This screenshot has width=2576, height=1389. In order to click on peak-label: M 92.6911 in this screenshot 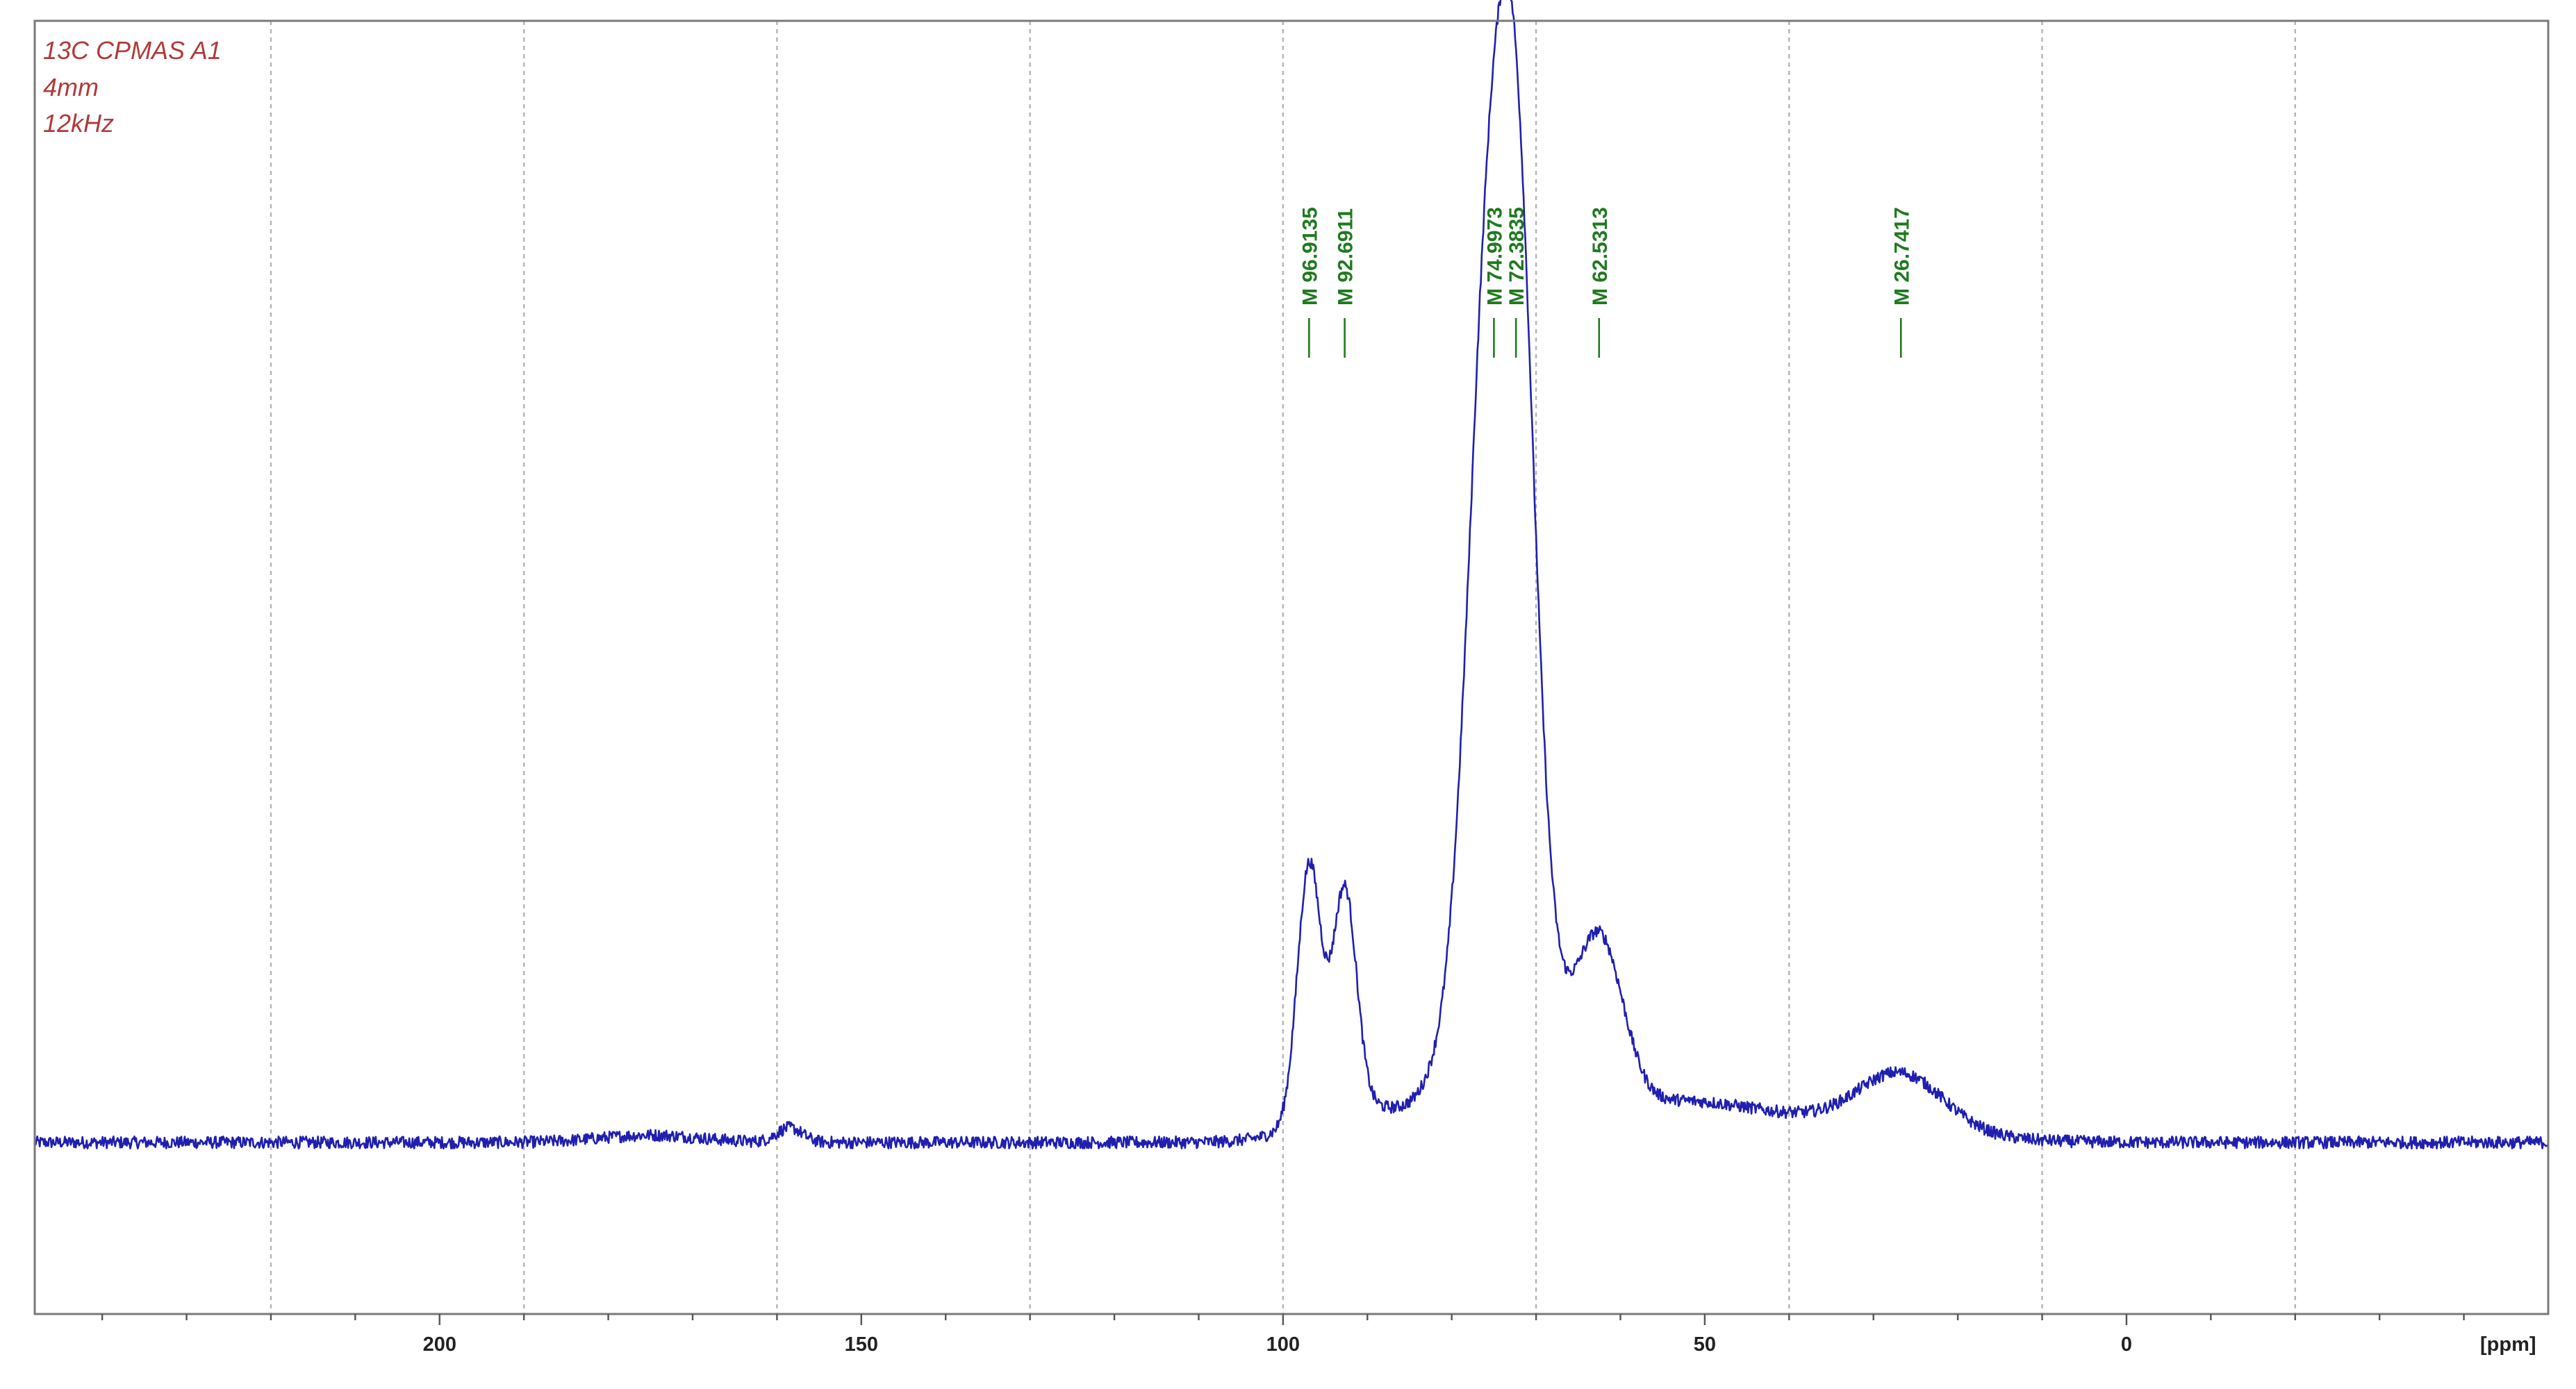, I will do `click(1346, 257)`.